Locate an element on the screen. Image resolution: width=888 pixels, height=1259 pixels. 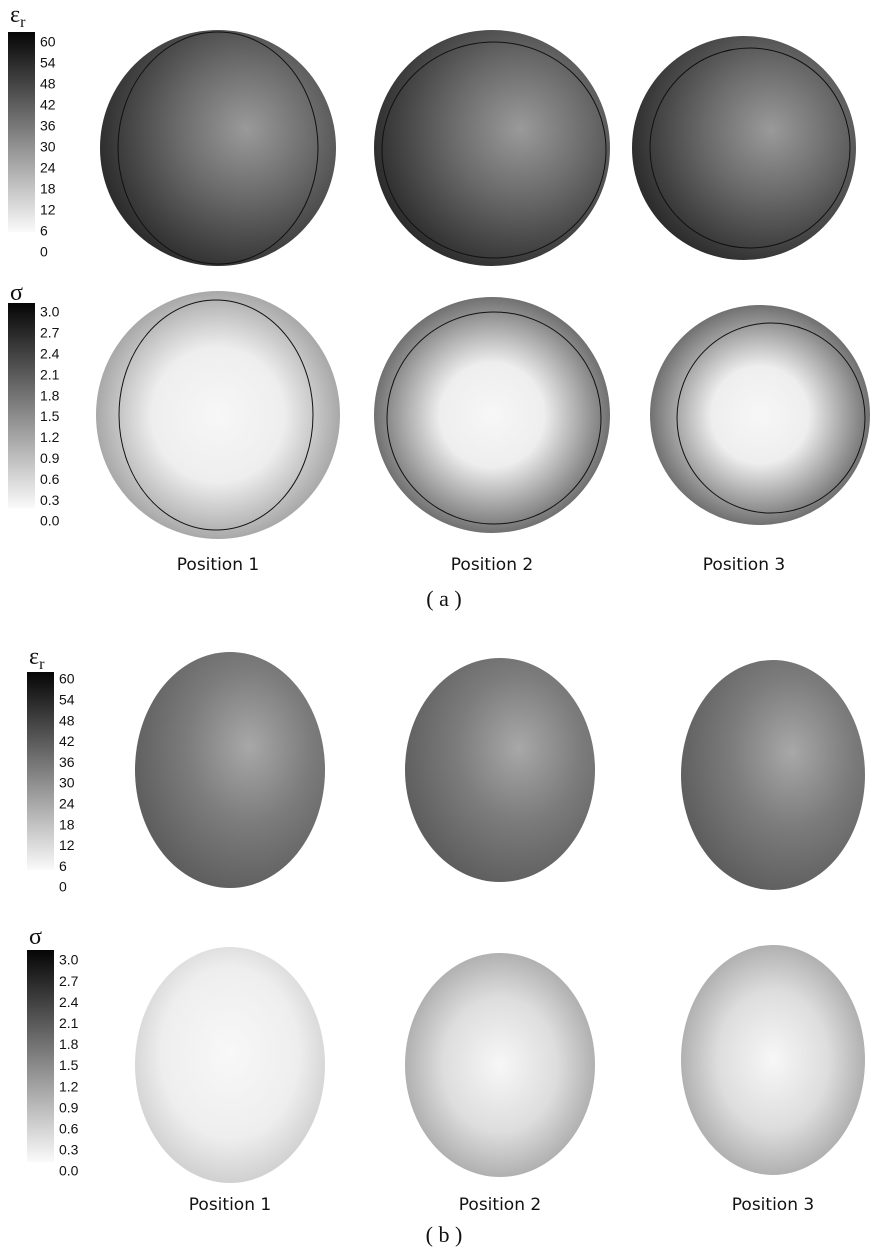
panel-label: ( a ) is located at coordinates (443, 598).